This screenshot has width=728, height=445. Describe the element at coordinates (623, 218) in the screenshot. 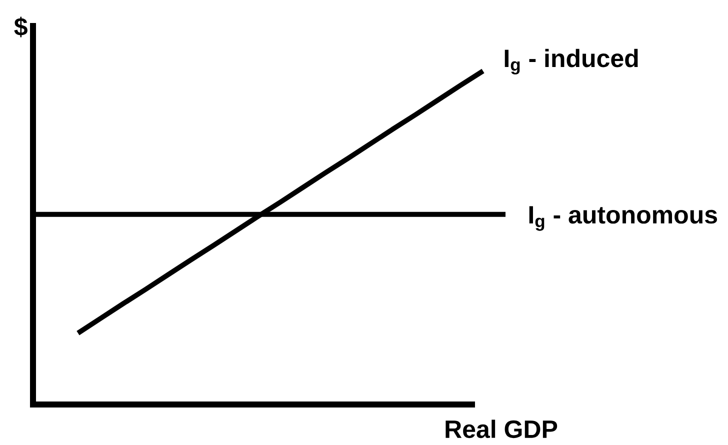

I see `series-label: I$_{g}$ - autonomous` at that location.